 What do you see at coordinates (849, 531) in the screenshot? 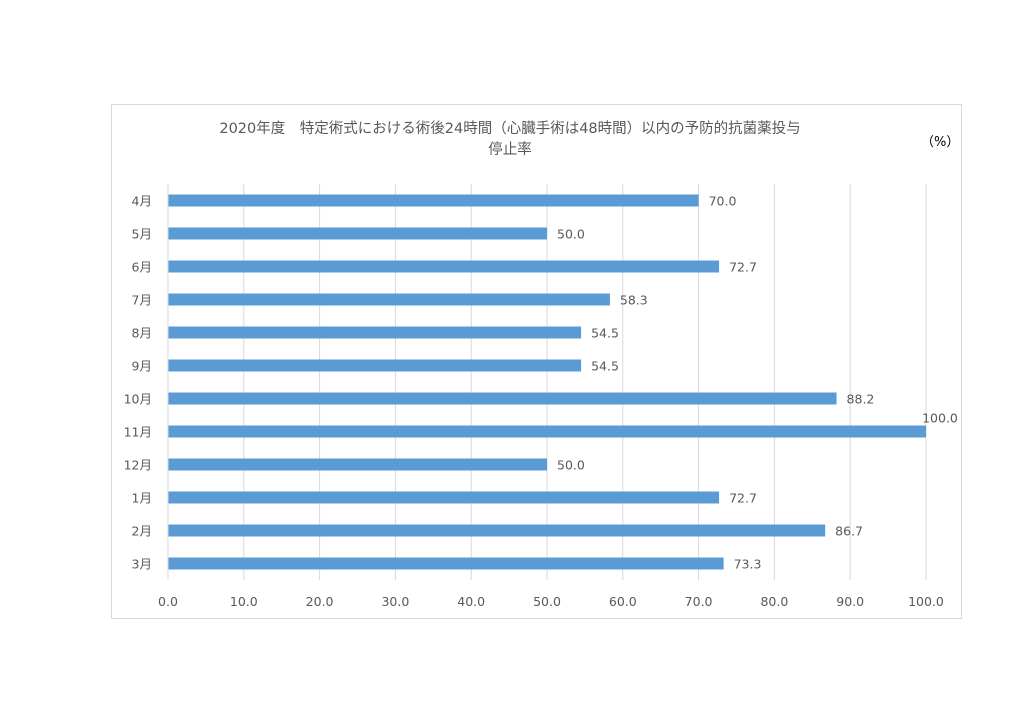
I see `data-label: 86.7` at bounding box center [849, 531].